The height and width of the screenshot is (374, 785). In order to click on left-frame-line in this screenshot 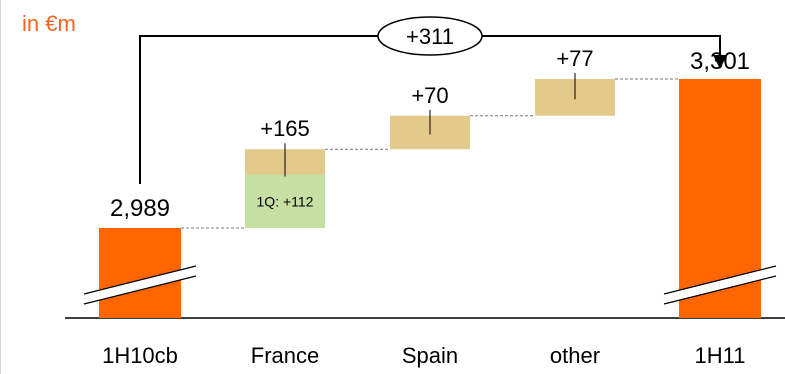, I will do `click(0, 187)`.